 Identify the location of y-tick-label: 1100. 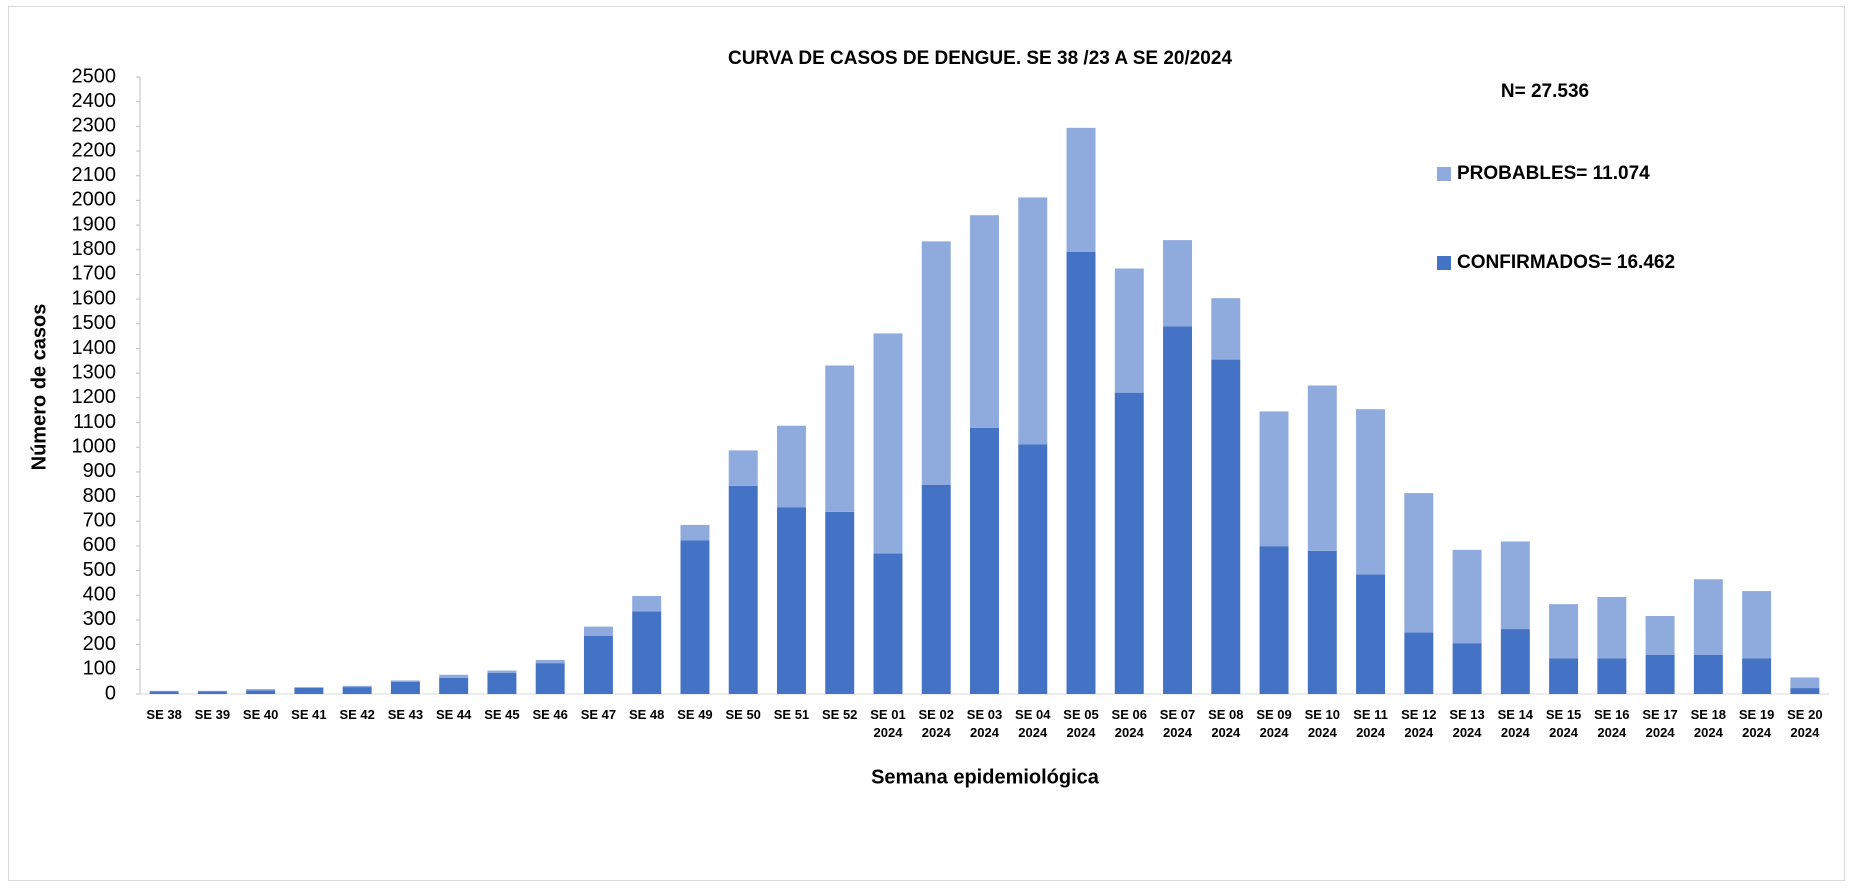
(94, 422).